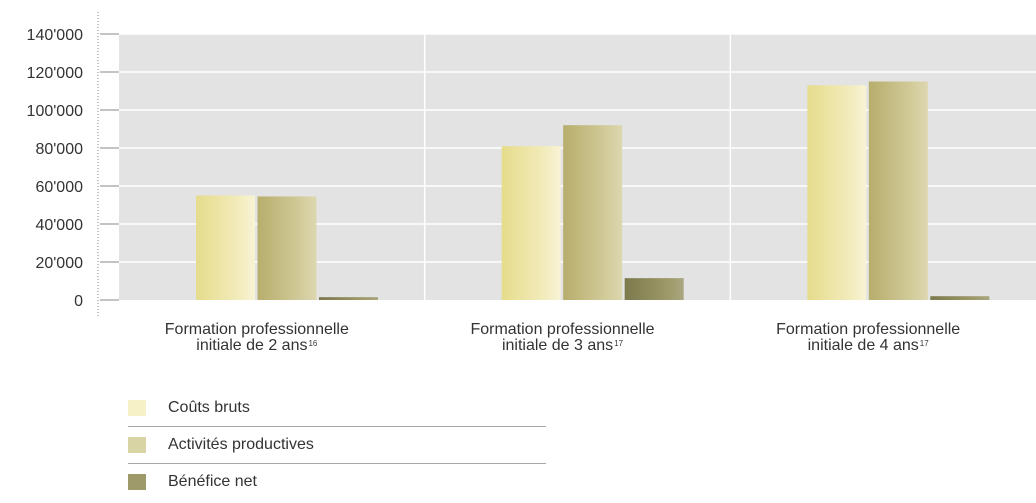 The image size is (1036, 503). Describe the element at coordinates (78, 301) in the screenshot. I see `y-tick-label: 0` at that location.